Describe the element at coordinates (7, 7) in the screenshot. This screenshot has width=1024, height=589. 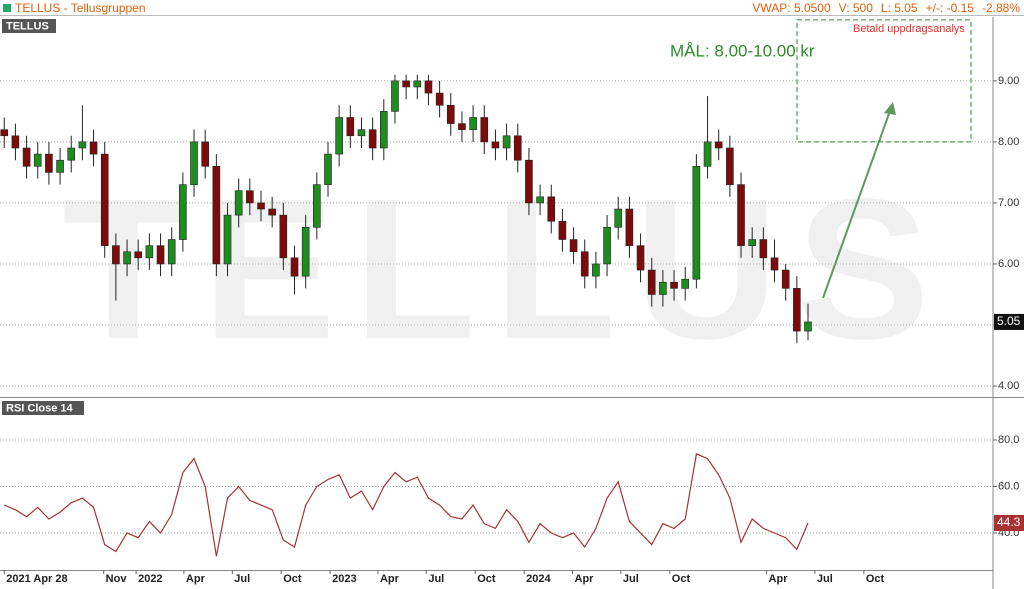
I see `header-icon` at that location.